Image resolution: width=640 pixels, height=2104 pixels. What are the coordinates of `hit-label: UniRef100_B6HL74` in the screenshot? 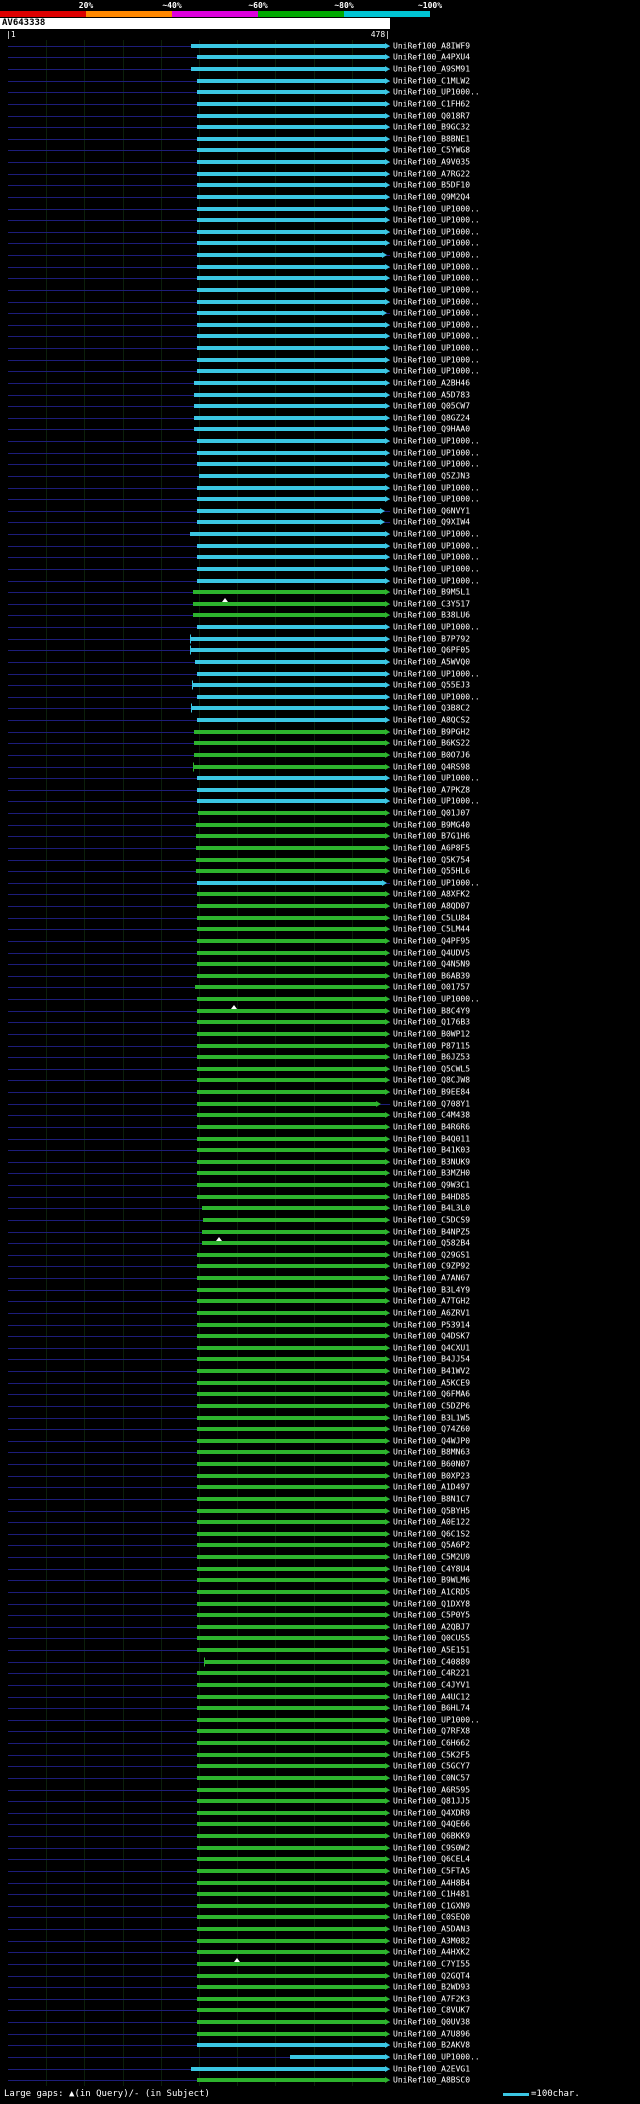 It's located at (432, 1708).